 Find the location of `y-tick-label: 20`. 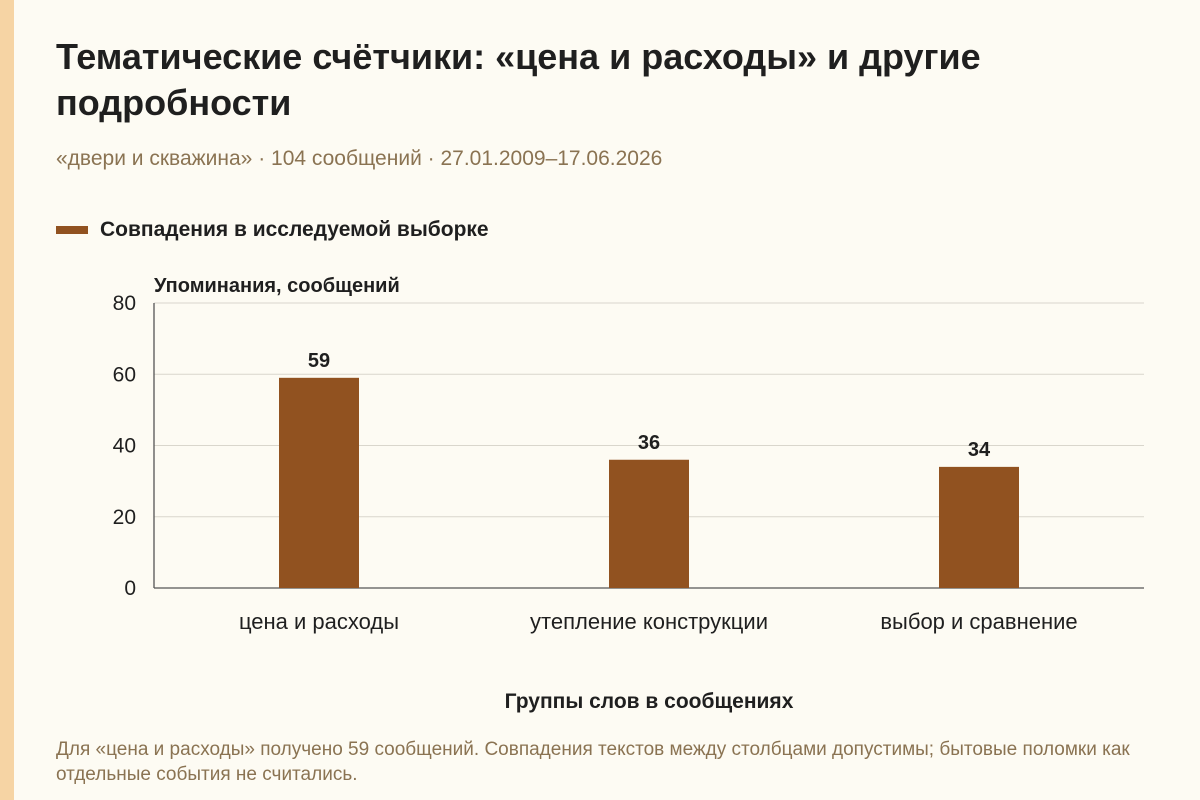

y-tick-label: 20 is located at coordinates (124, 517).